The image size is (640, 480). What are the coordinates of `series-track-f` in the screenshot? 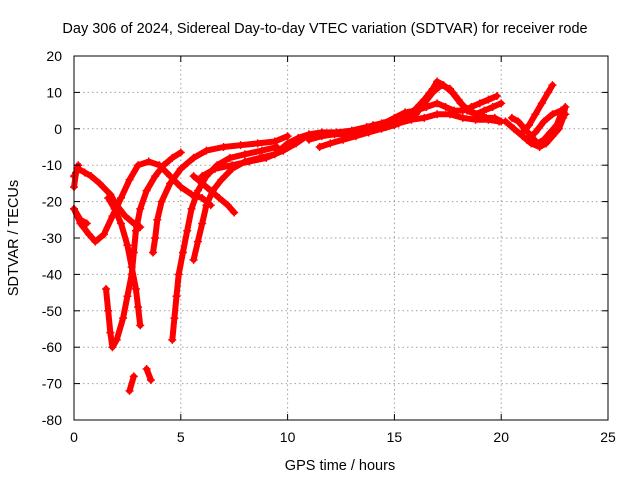 It's located at (124, 261).